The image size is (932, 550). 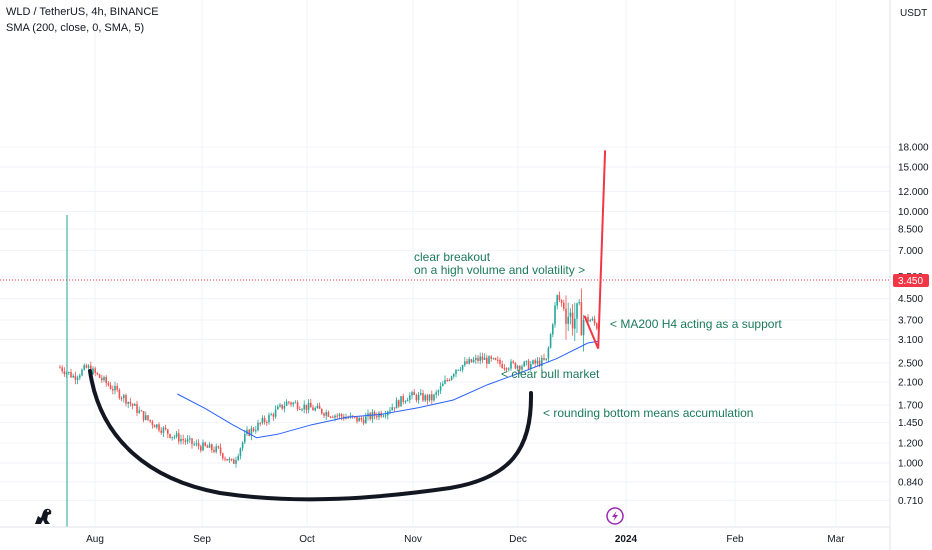 What do you see at coordinates (913, 148) in the screenshot?
I see `y-tick-label: 18.000` at bounding box center [913, 148].